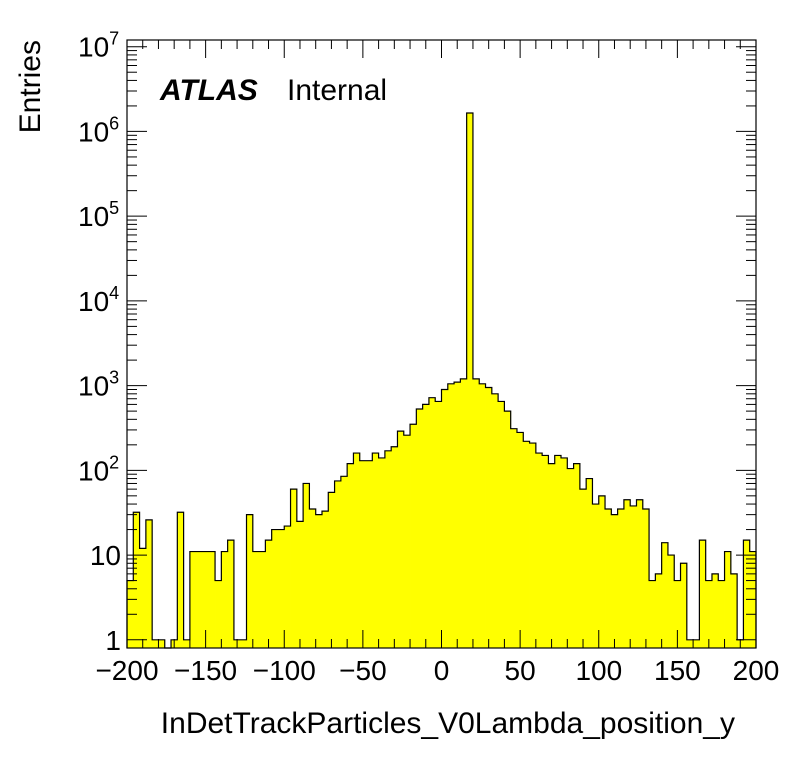  I want to click on x-tick-label: 0, so click(442, 670).